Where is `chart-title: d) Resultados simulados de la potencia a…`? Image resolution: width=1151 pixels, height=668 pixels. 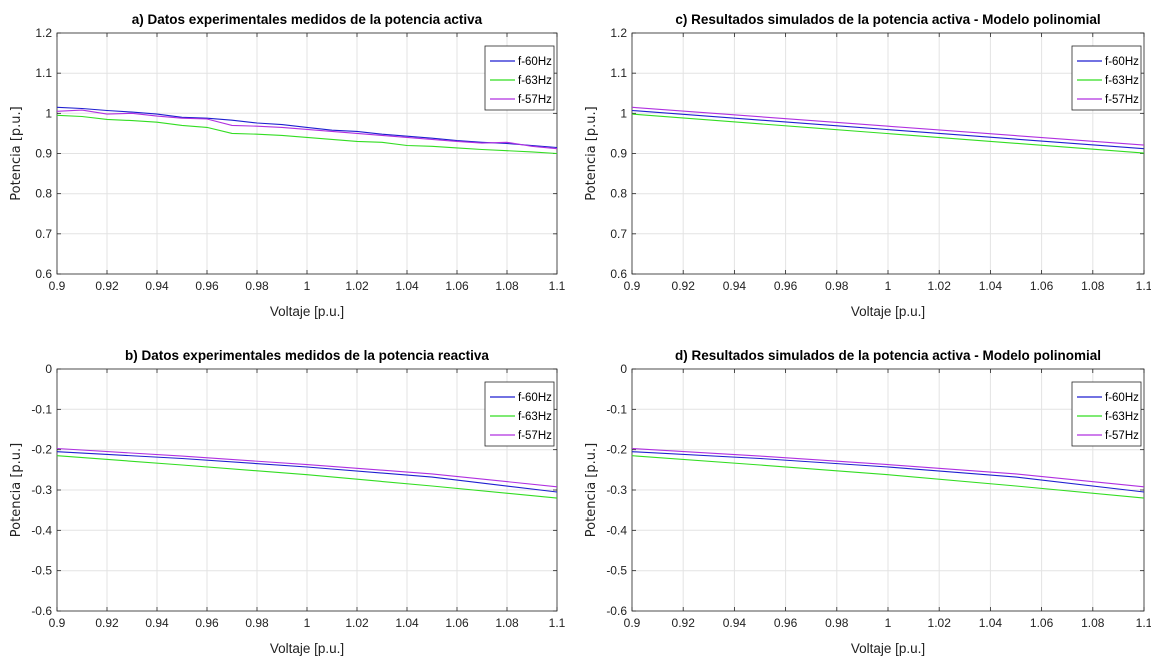
chart-title: d) Resultados simulados de la potencia a… is located at coordinates (888, 355).